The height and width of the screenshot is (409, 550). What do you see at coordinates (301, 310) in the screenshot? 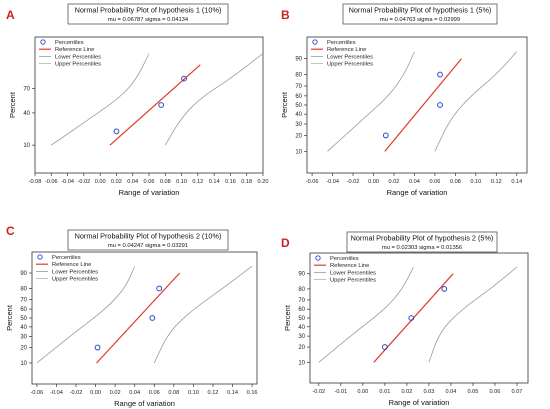
I see `y-tick-label: 60` at bounding box center [301, 310].